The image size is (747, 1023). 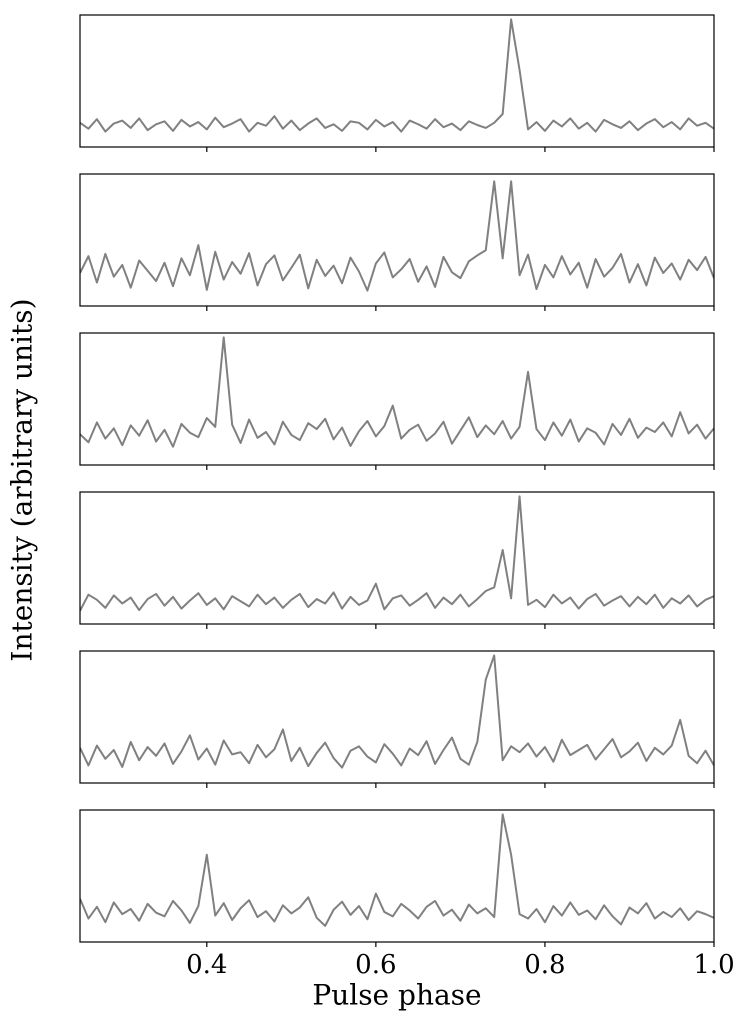 What do you see at coordinates (544, 965) in the screenshot?
I see `x-tick-label: 0.8` at bounding box center [544, 965].